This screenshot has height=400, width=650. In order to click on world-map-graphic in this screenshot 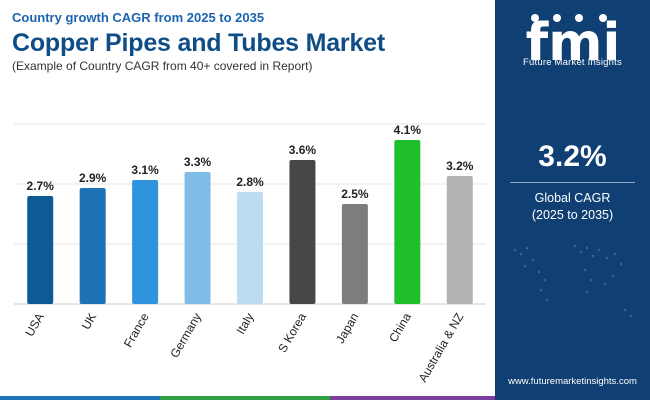, I will do `click(573, 281)`.